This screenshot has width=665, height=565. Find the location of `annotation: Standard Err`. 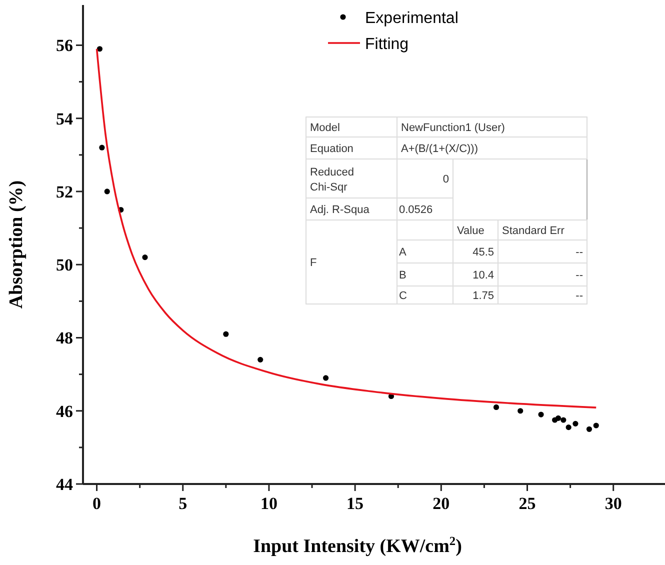

annotation: Standard Err is located at coordinates (533, 231).